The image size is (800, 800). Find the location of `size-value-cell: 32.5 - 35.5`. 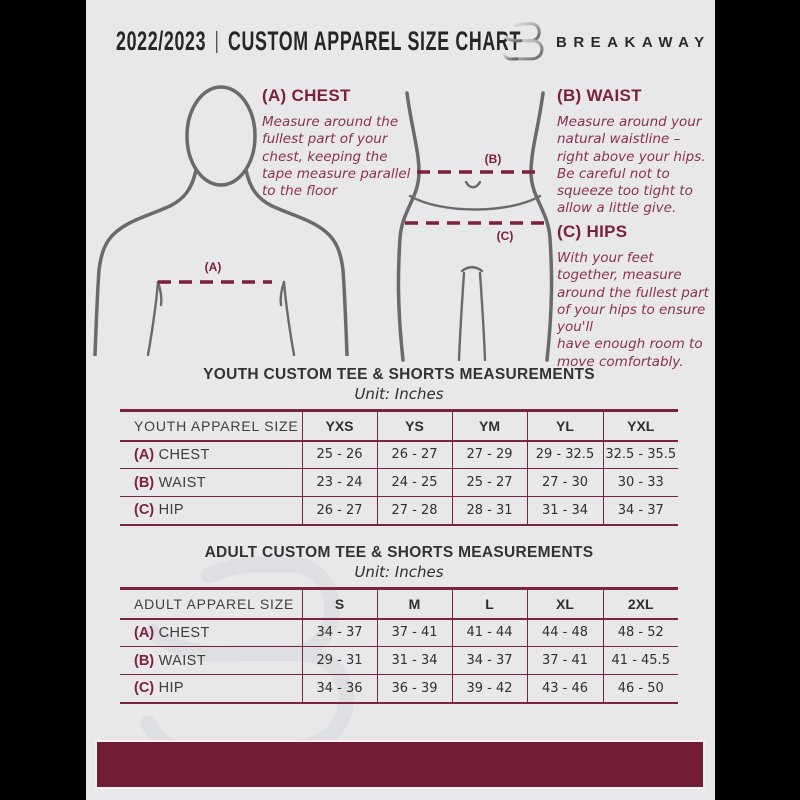

size-value-cell: 32.5 - 35.5 is located at coordinates (640, 454).